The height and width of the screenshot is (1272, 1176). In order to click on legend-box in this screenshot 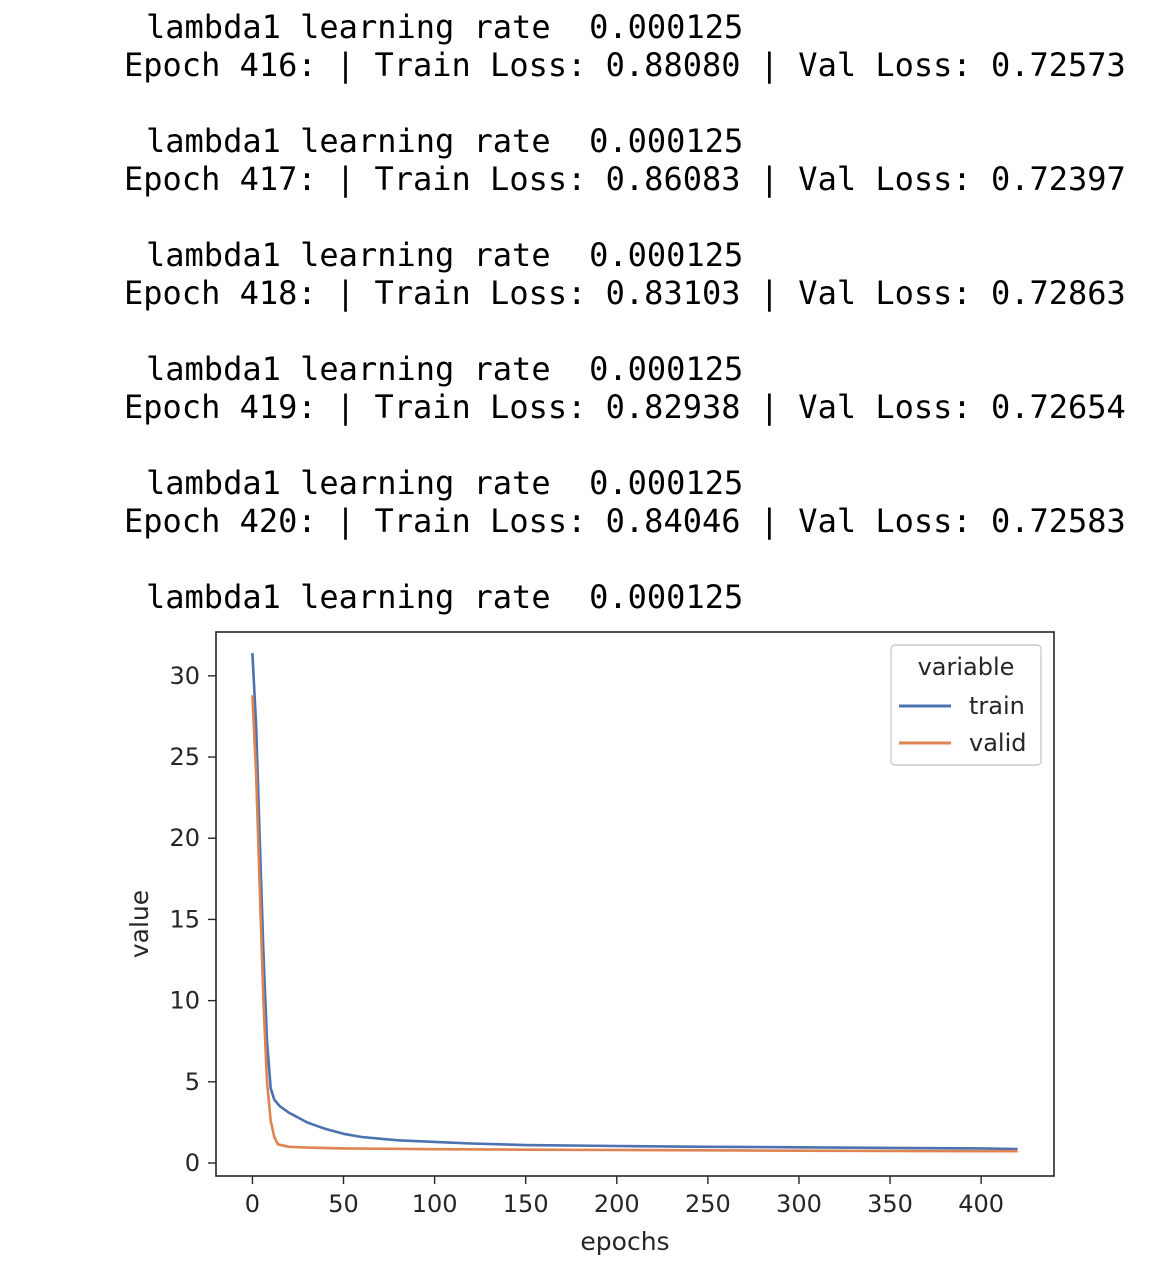, I will do `click(966, 705)`.